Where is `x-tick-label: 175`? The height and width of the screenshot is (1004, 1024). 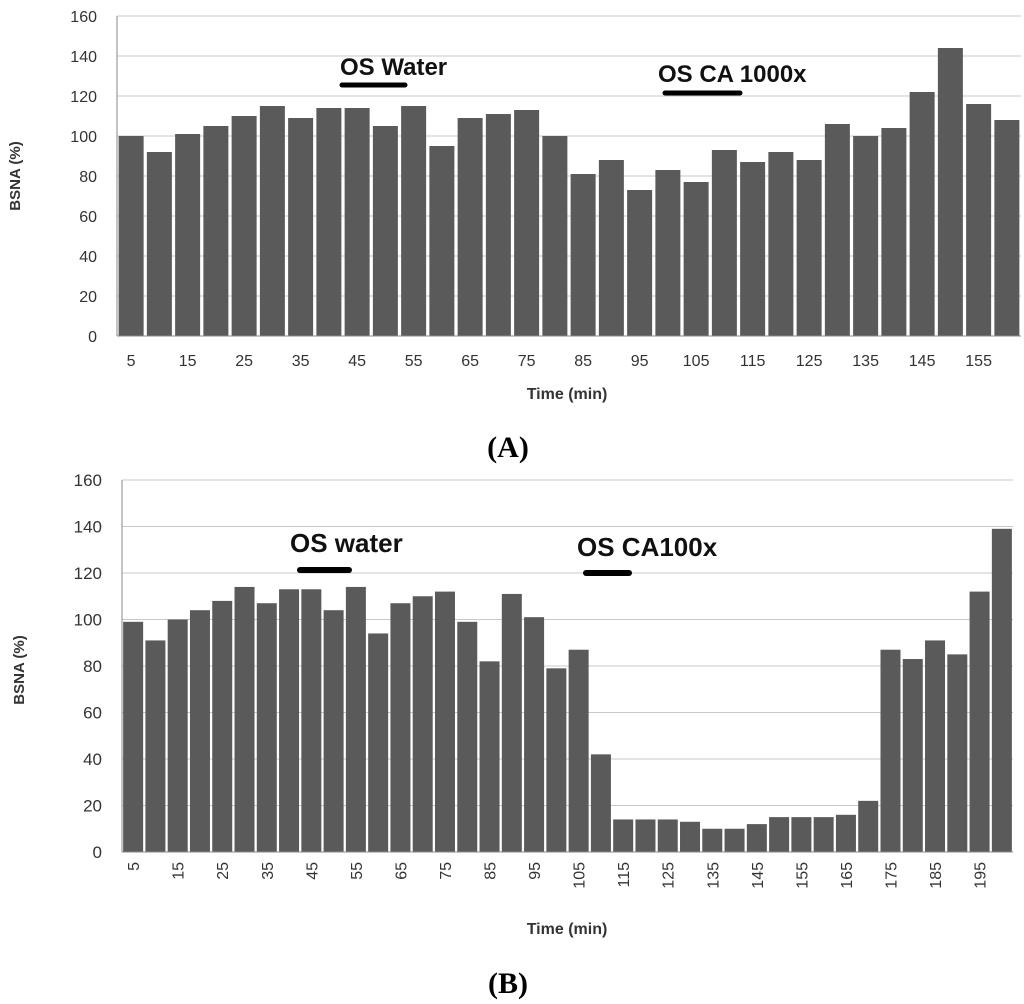
x-tick-label: 175 is located at coordinates (891, 875).